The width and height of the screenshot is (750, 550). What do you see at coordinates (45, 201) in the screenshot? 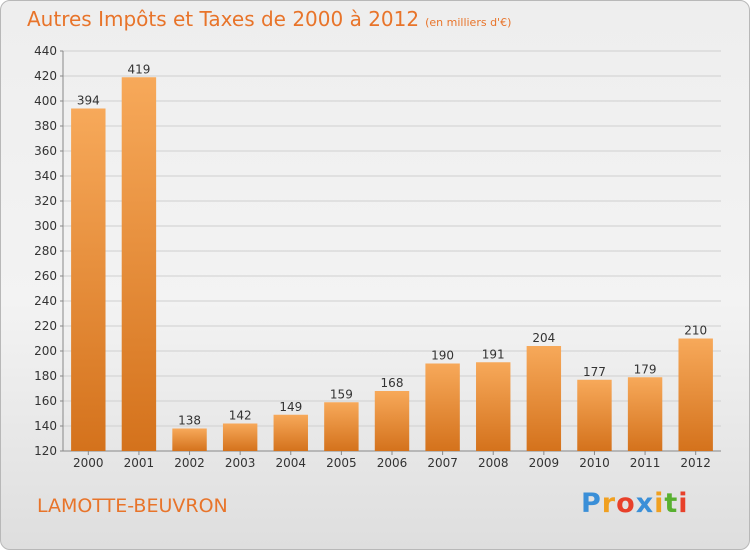
I see `y-tick-label: 320` at bounding box center [45, 201].